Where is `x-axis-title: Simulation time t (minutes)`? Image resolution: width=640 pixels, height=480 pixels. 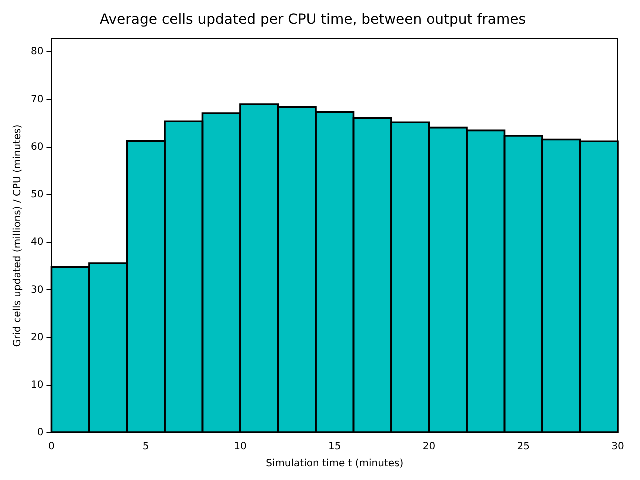 x-axis-title: Simulation time t (minutes) is located at coordinates (335, 464).